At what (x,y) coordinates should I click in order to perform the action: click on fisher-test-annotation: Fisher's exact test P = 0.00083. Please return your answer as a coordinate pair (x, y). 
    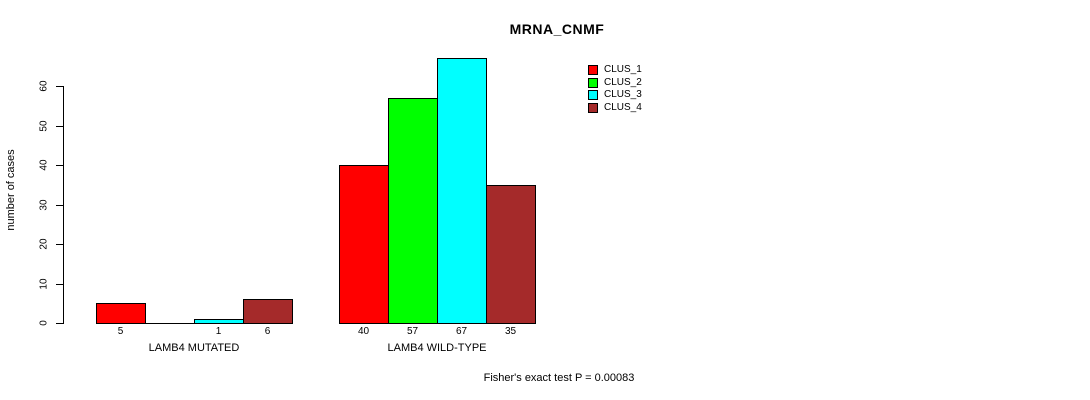
    Looking at the image, I should click on (559, 378).